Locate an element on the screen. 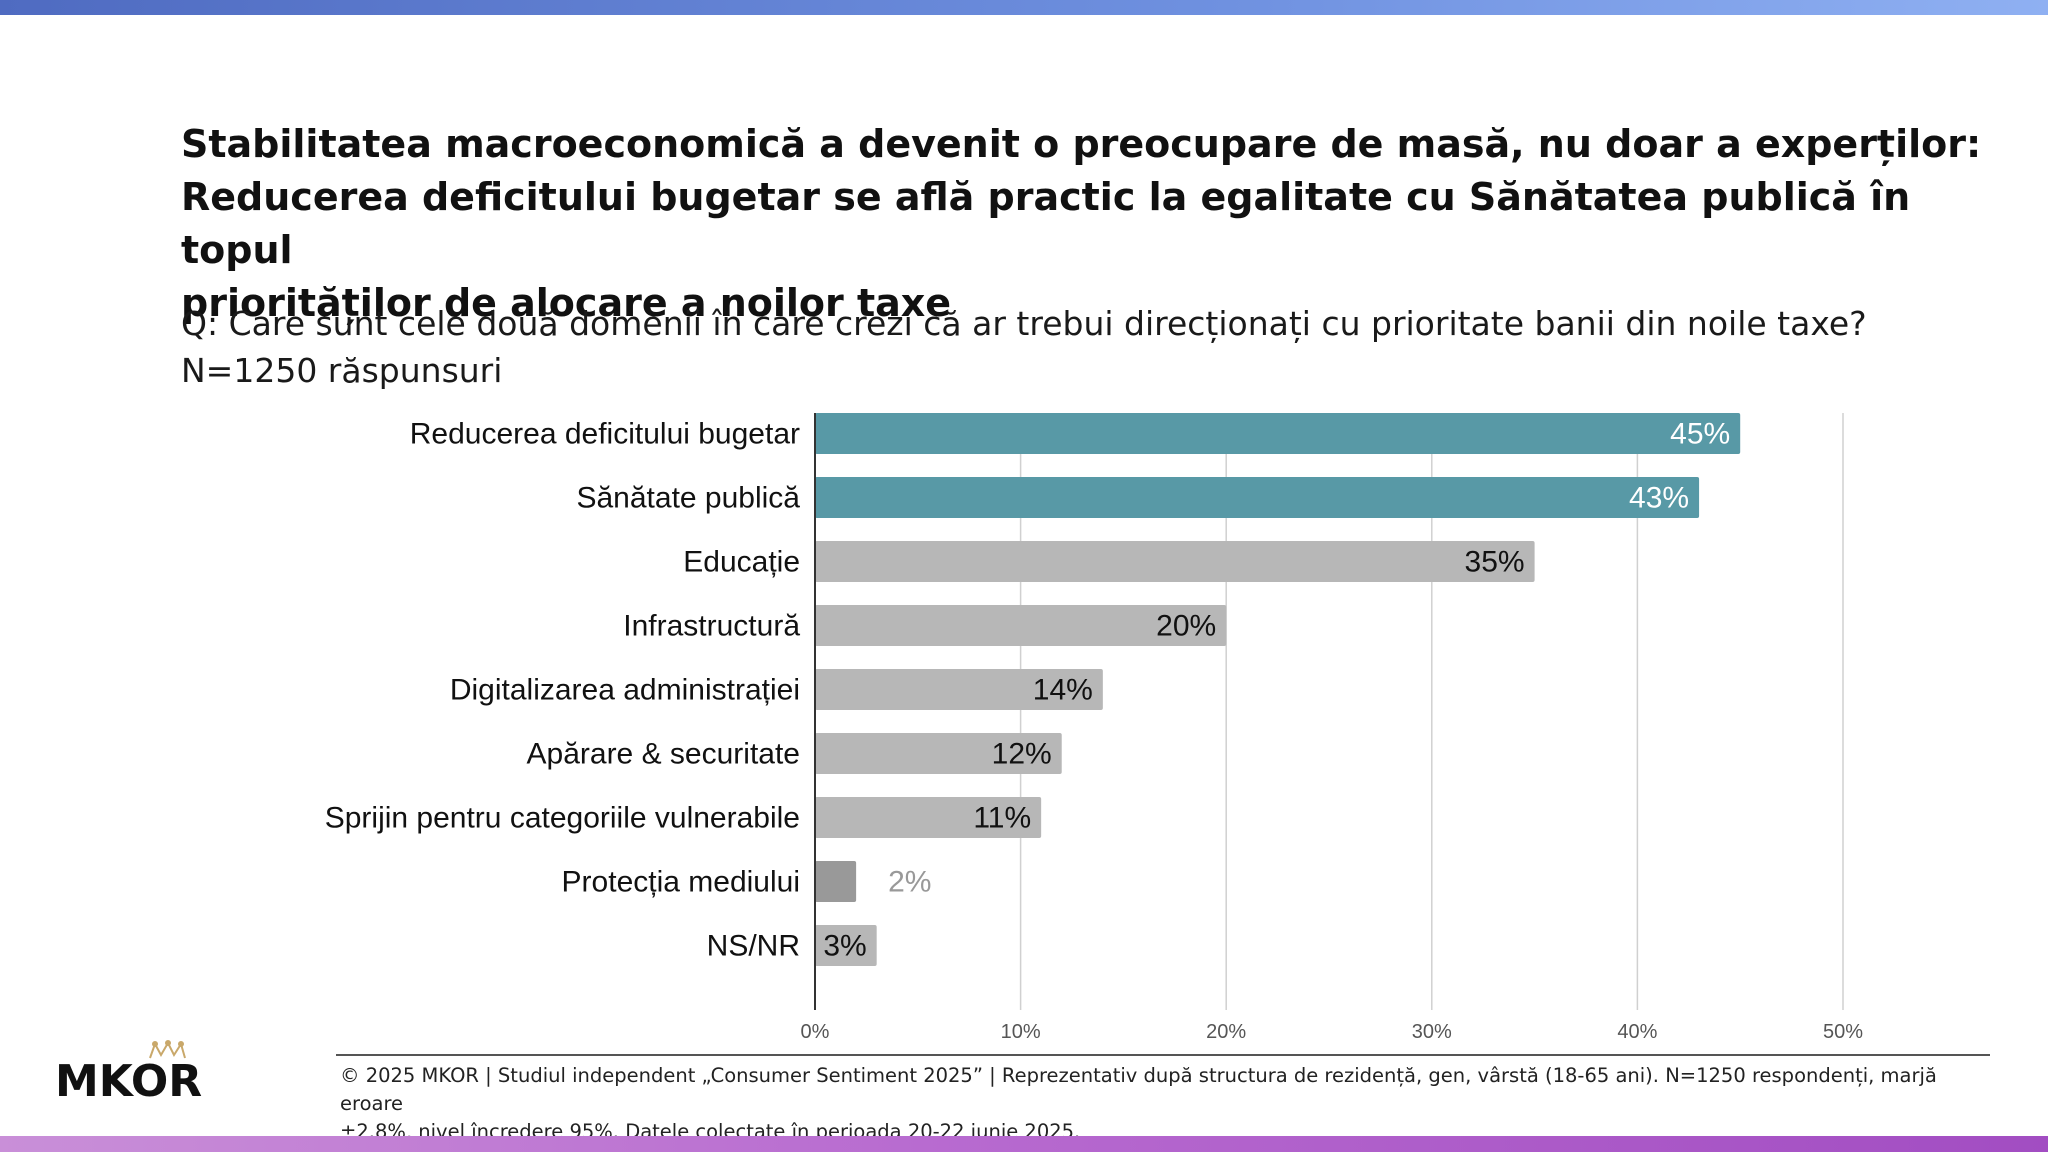 The width and height of the screenshot is (2048, 1152). bottom-accent-bar is located at coordinates (1024, 1144).